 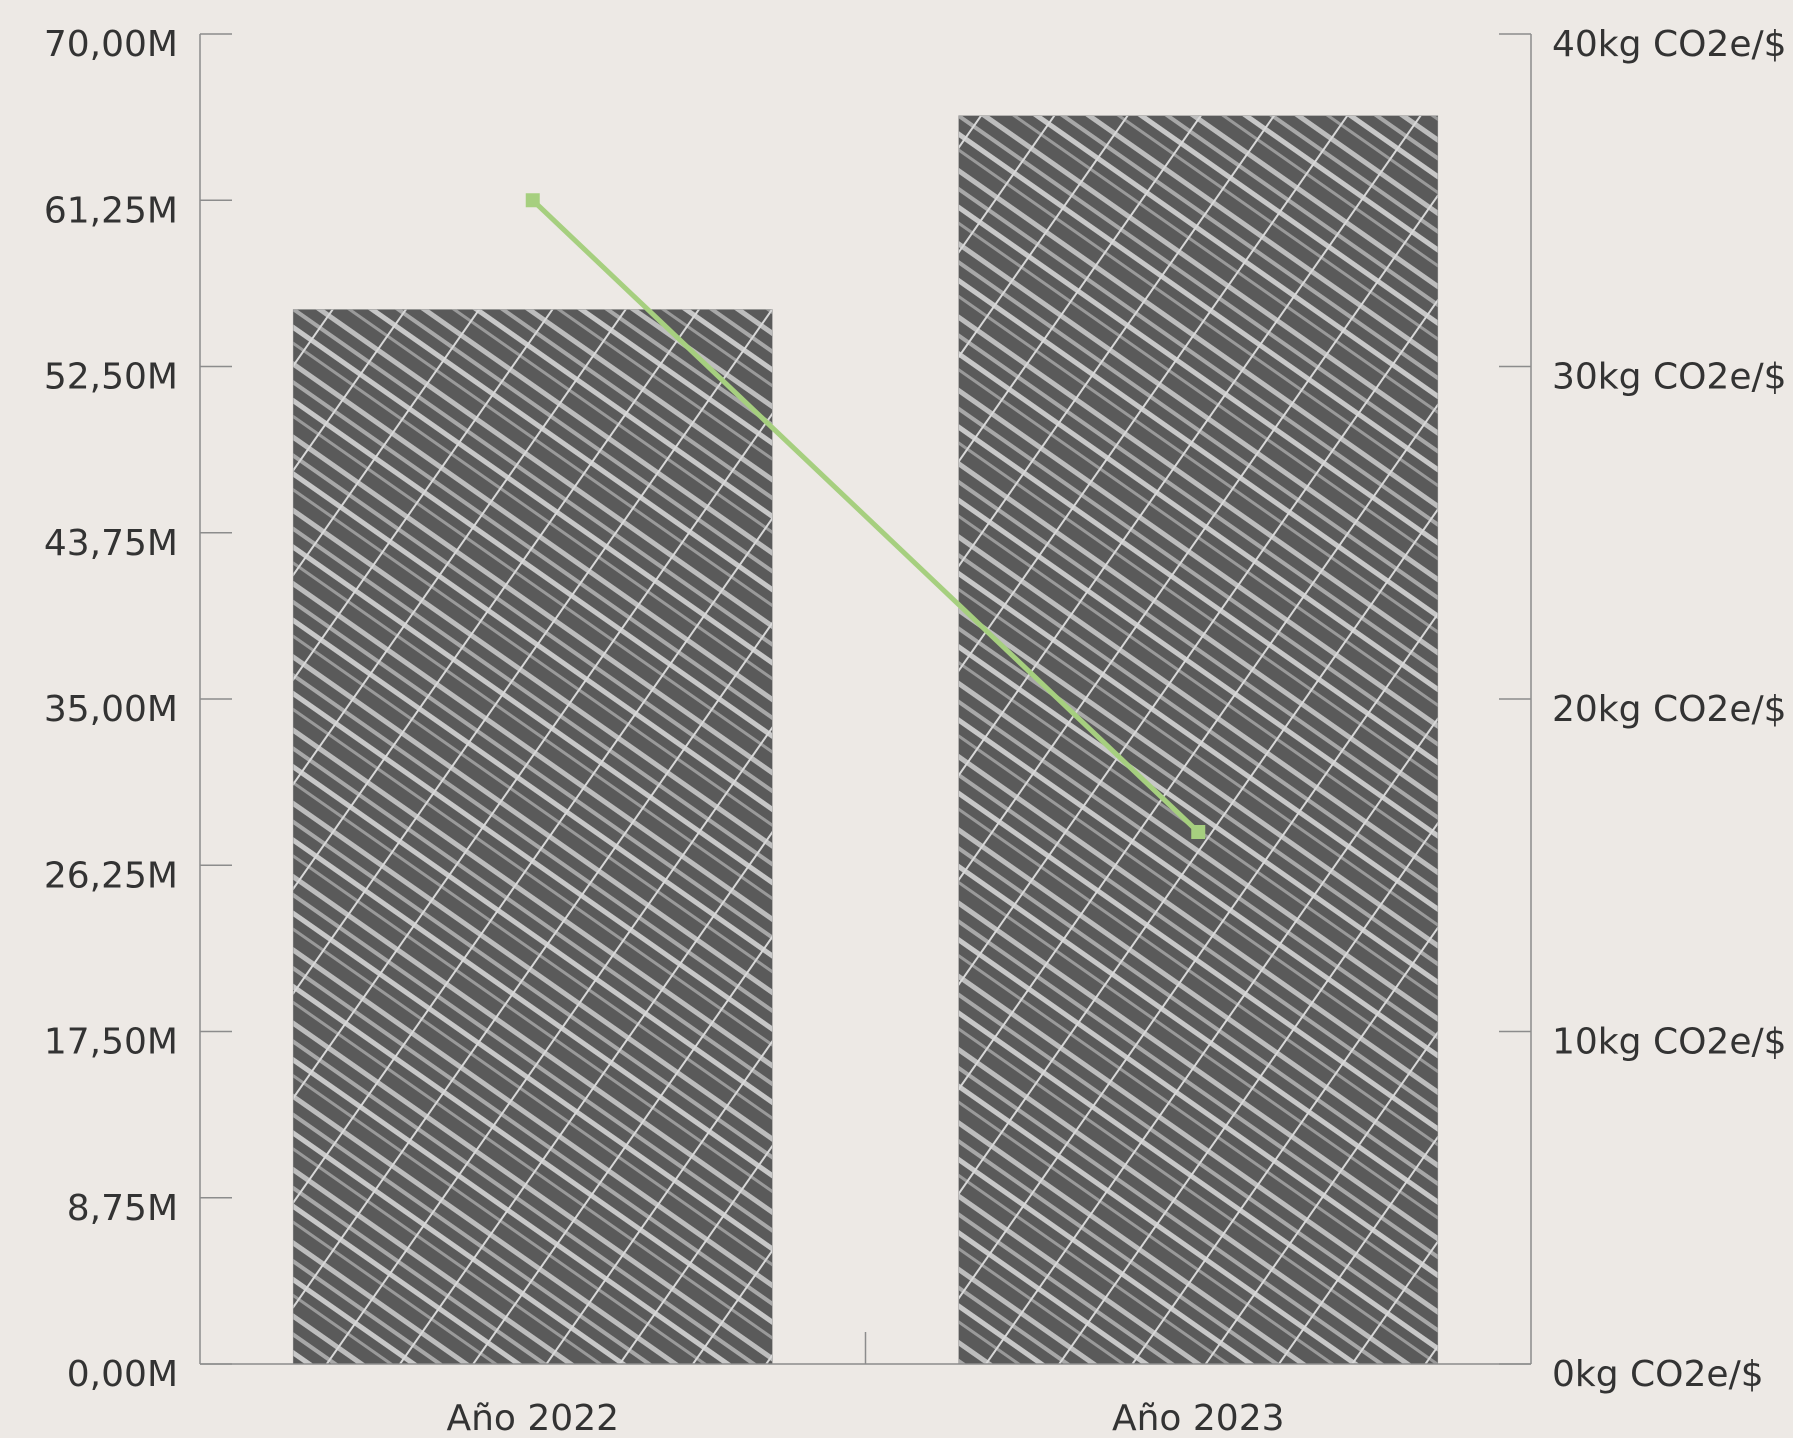 What do you see at coordinates (111, 1042) in the screenshot?
I see `y-tick-label: 17,50M` at bounding box center [111, 1042].